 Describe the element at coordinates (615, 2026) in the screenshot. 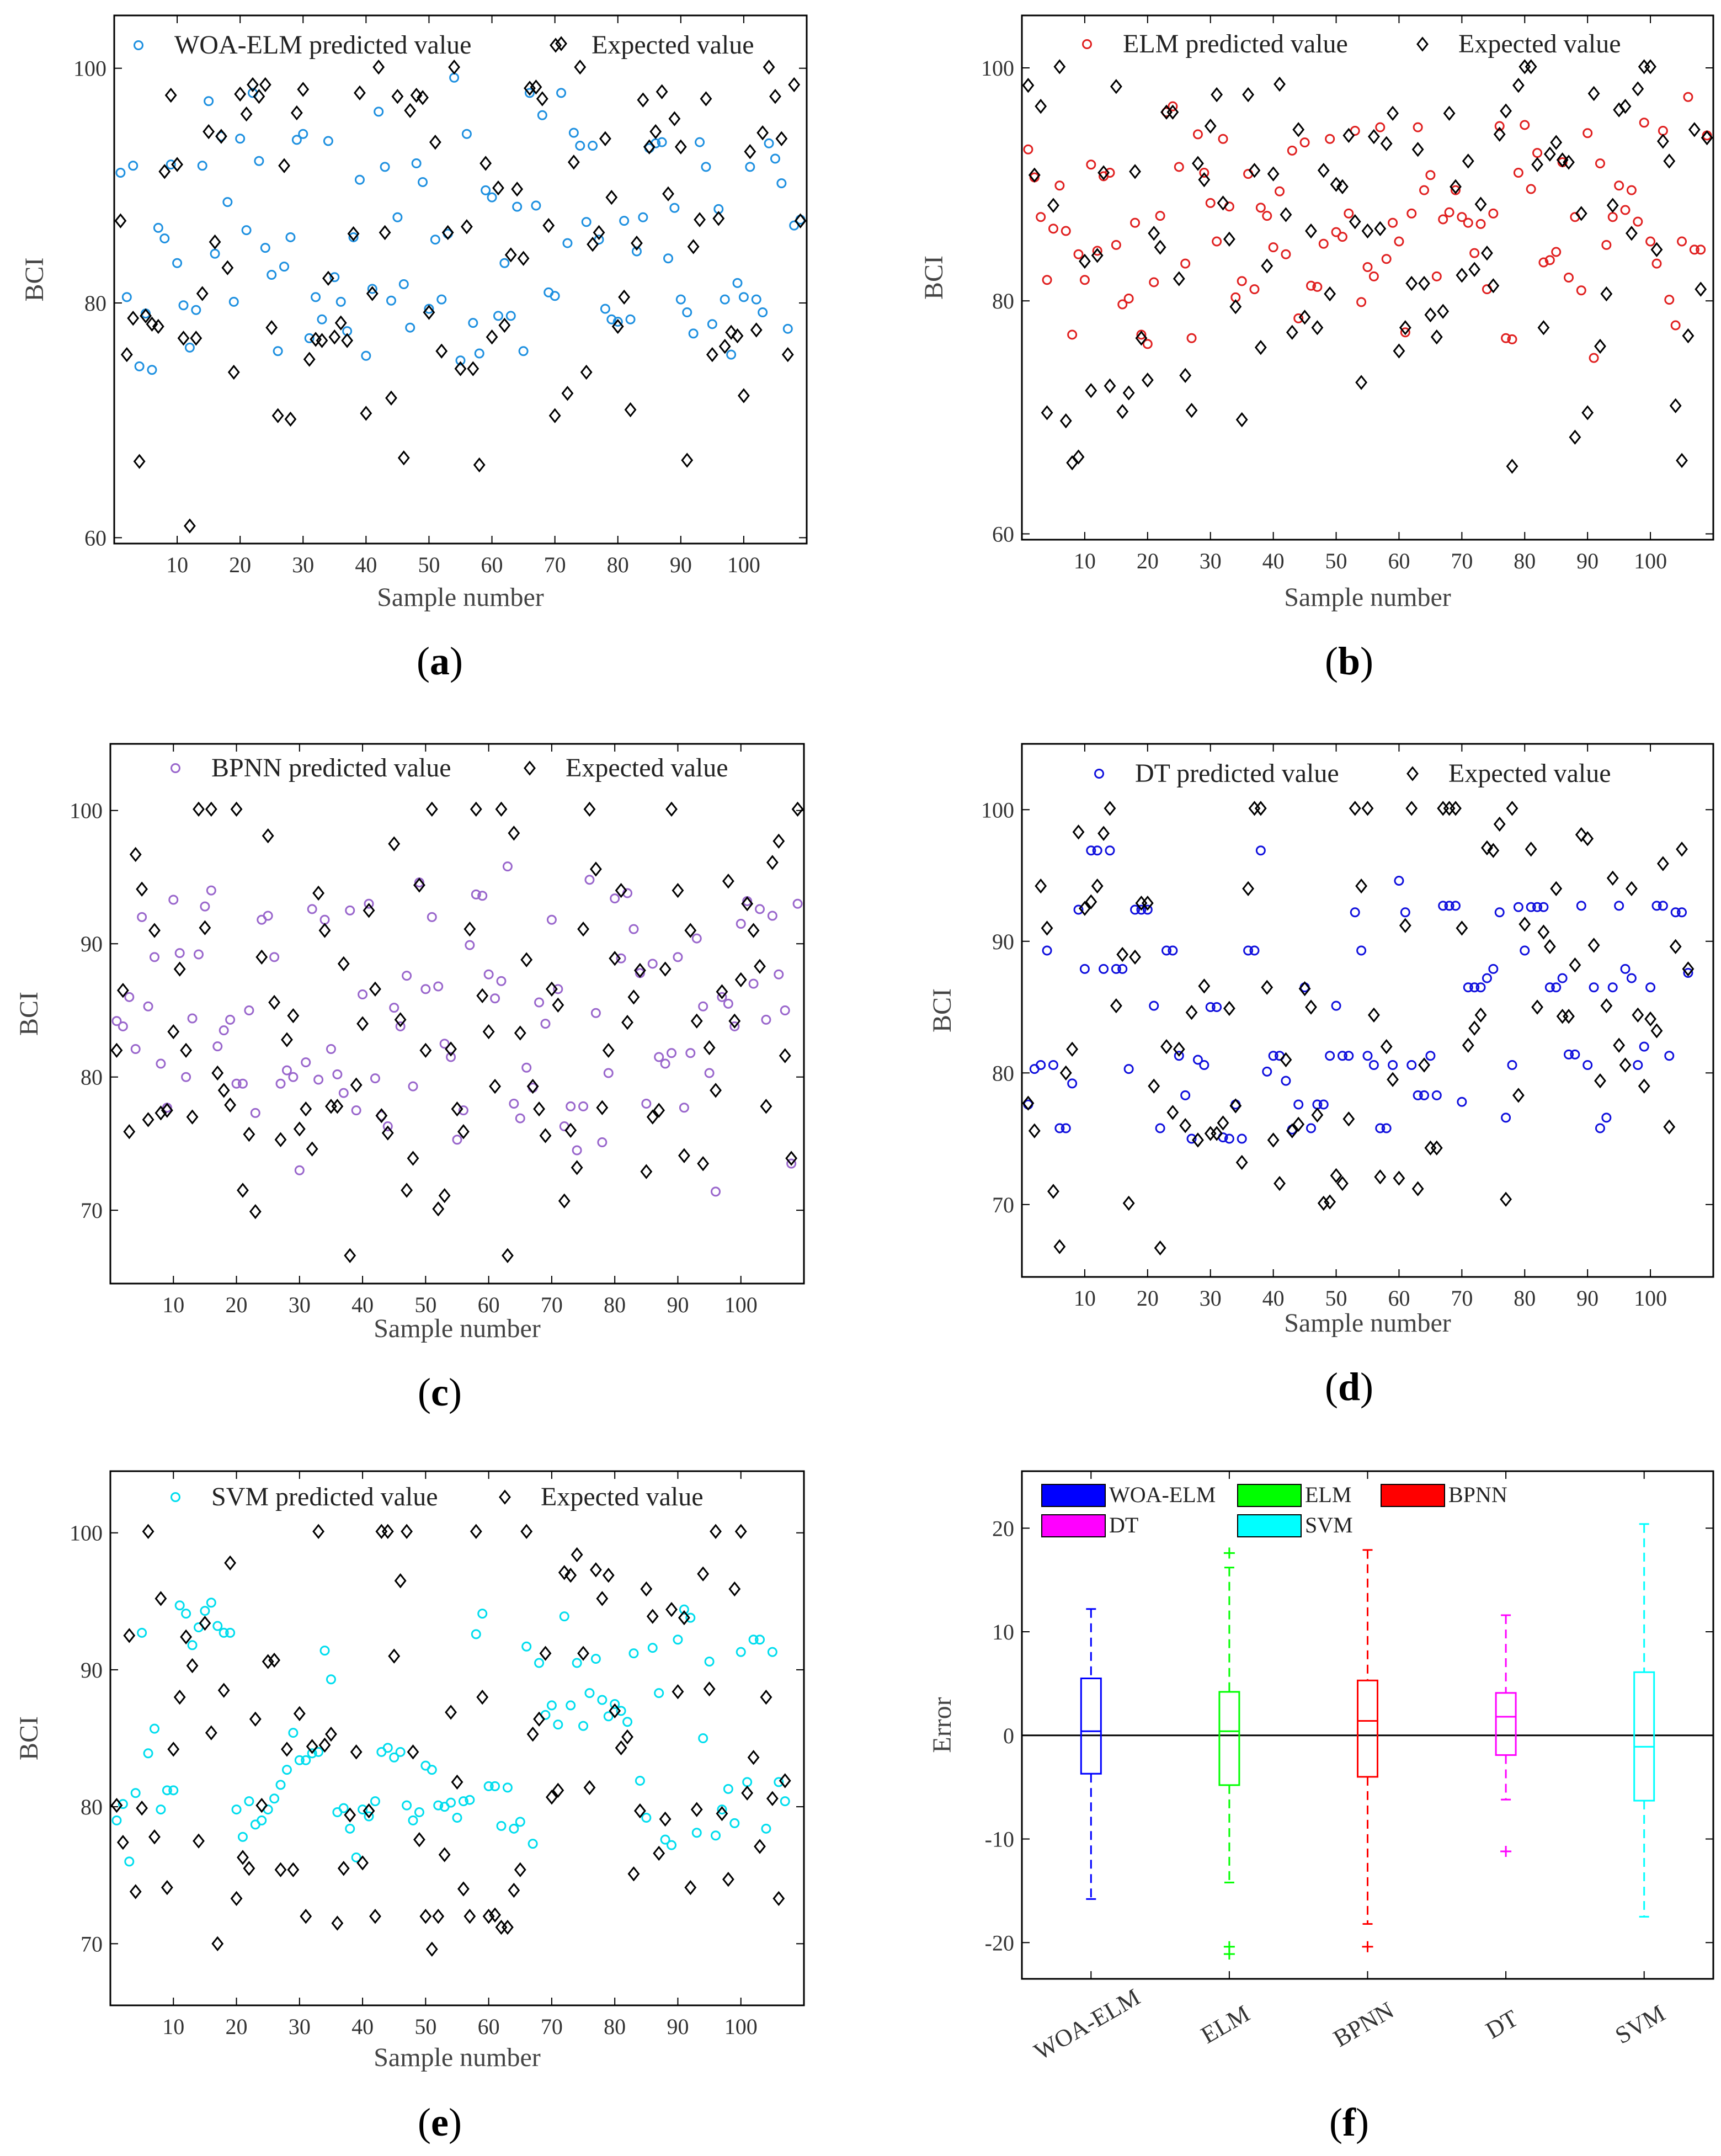

I see `x-tick-label: 80` at that location.